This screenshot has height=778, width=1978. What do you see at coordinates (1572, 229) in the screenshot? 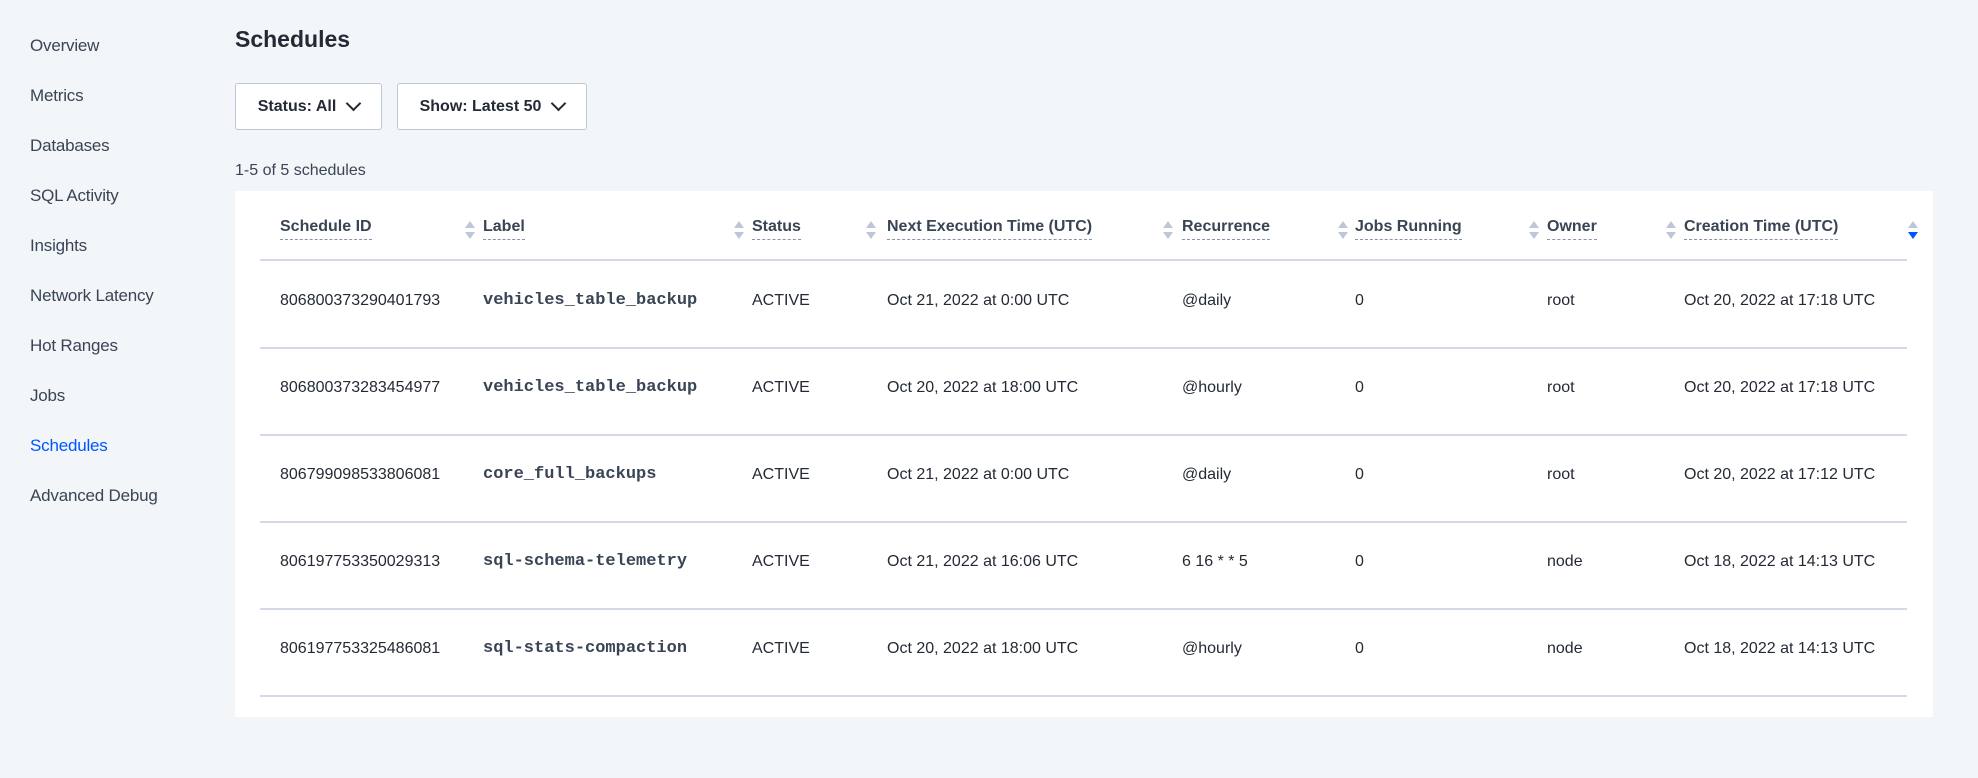
I see `column-header-owner: Owner` at bounding box center [1572, 229].